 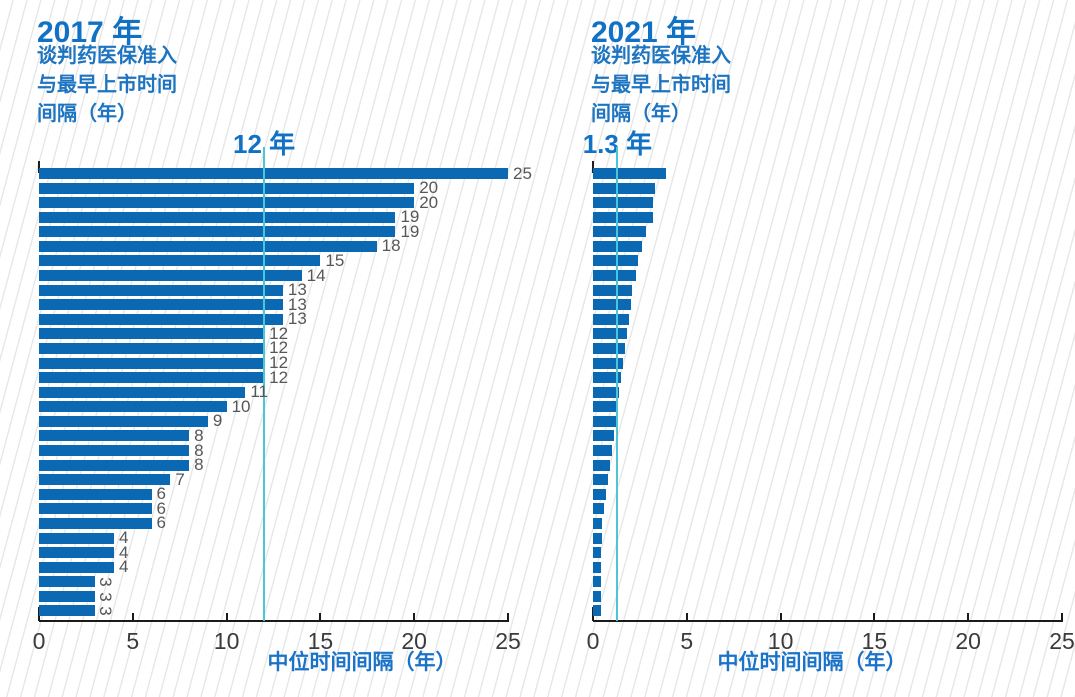 What do you see at coordinates (641, 114) in the screenshot?
I see `subtitle-line: 间隔（年）` at bounding box center [641, 114].